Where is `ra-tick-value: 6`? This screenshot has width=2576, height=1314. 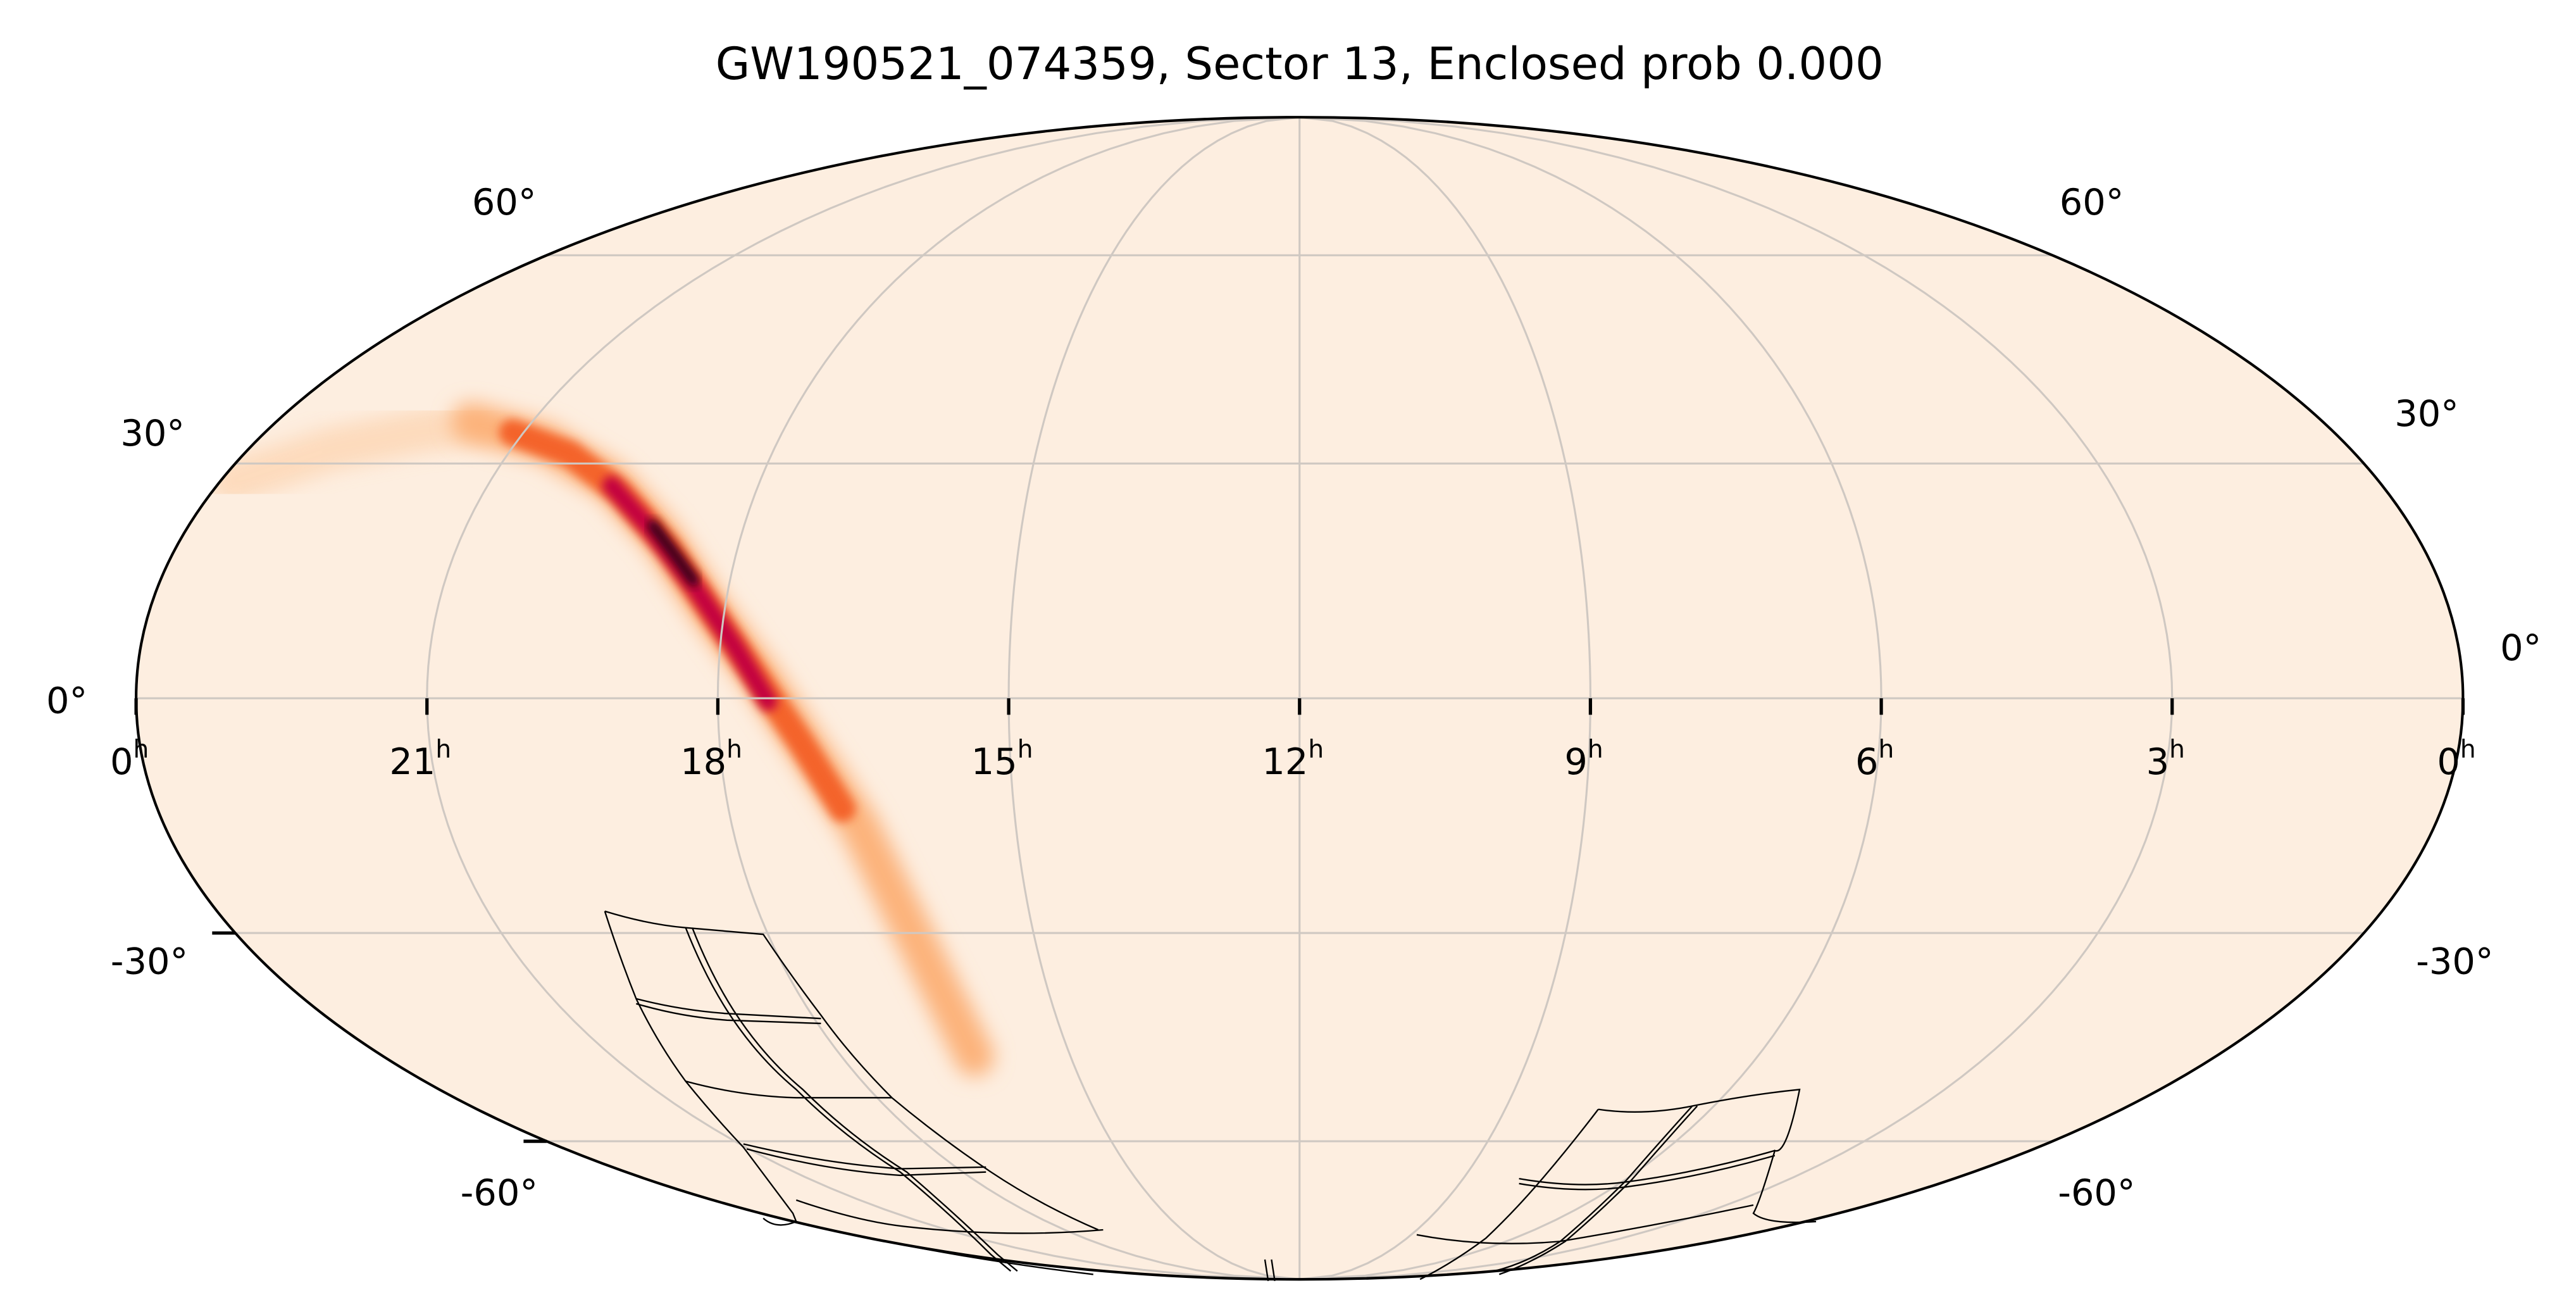 ra-tick-value: 6 is located at coordinates (1867, 762).